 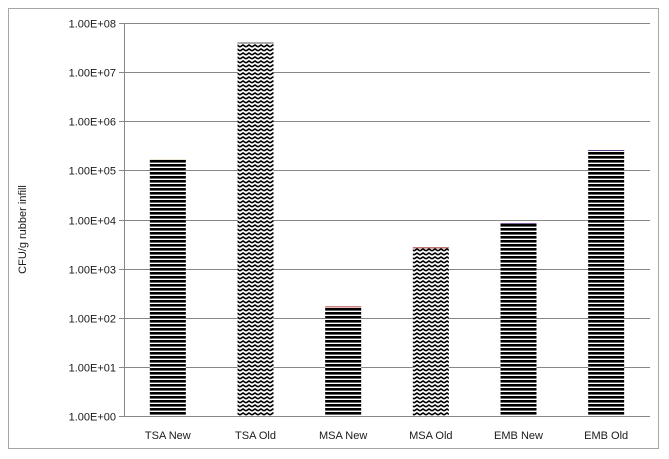 I want to click on y-tick-label: 1.00E+00, so click(x=92, y=418).